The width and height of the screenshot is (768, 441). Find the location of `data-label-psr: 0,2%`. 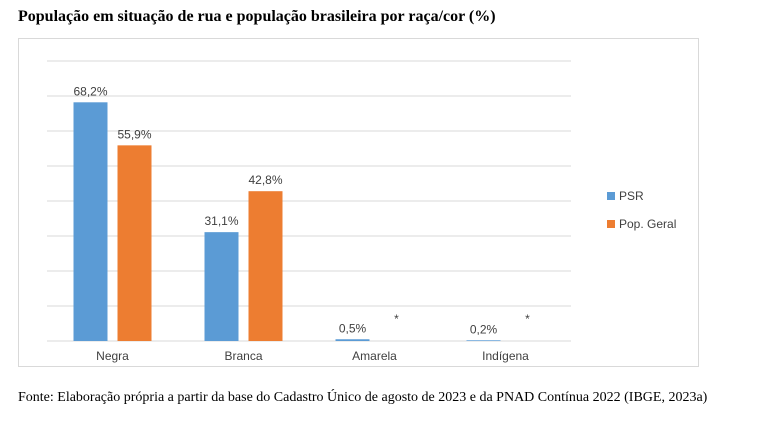

data-label-psr: 0,2% is located at coordinates (484, 329).